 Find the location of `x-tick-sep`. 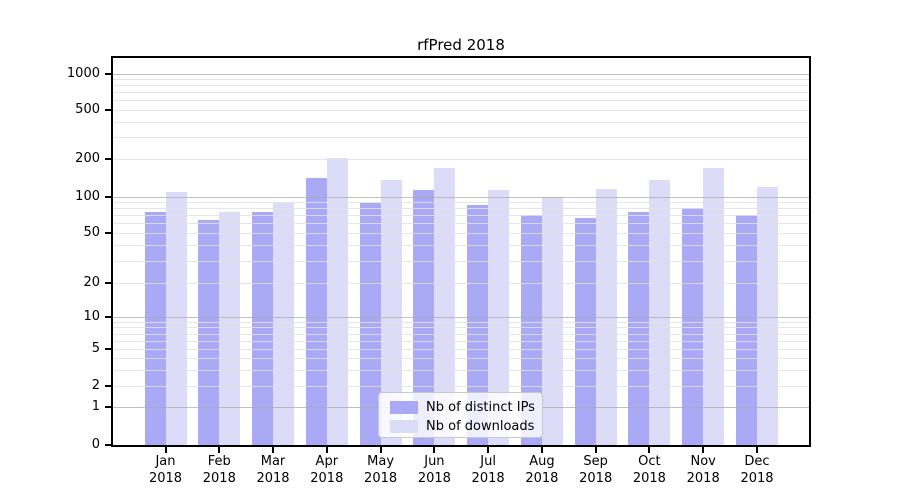

x-tick-sep is located at coordinates (595, 450).